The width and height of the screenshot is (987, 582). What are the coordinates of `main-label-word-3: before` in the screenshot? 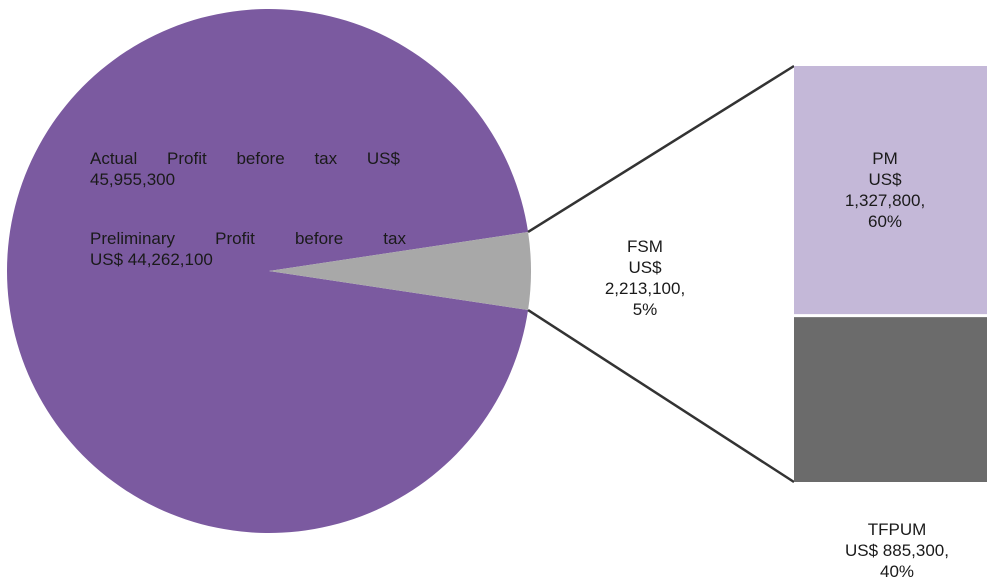 It's located at (260, 158).